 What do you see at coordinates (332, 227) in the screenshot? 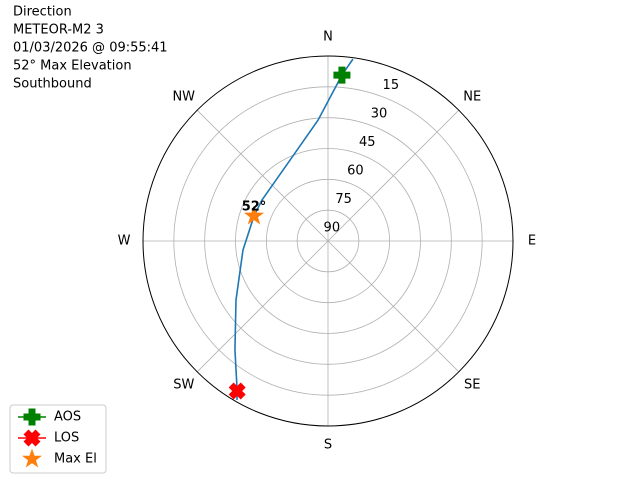
I see `r-tick-label: 90` at bounding box center [332, 227].